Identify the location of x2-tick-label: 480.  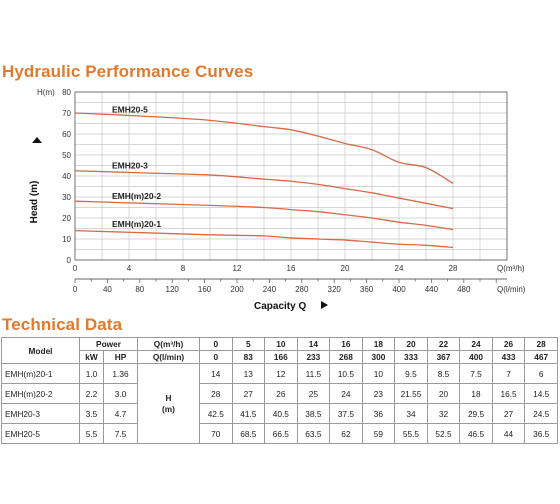
(464, 289).